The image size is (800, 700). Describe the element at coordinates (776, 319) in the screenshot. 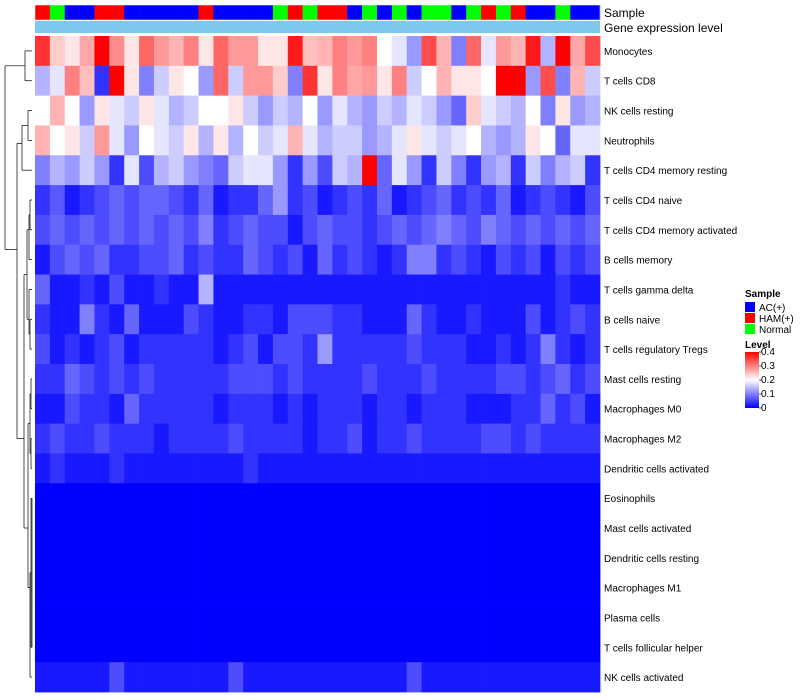

I see `legend-label: HAM(+)` at that location.